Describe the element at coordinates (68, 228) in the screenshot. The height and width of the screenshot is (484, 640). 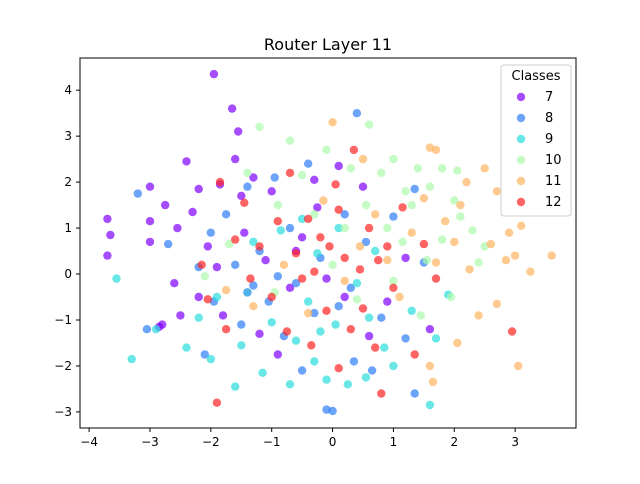
I see `y-tick-label: 1` at that location.